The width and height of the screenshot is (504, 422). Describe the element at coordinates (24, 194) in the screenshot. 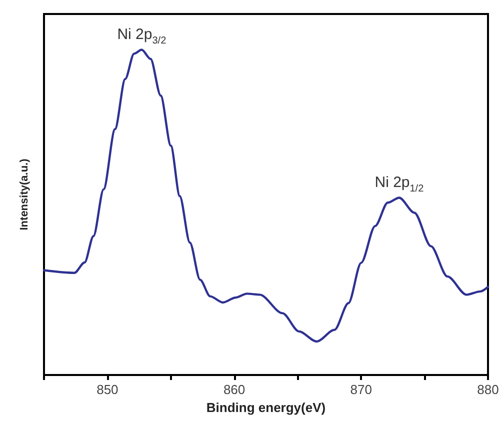

I see `y-axis-title: Intensity(a.u.)` at that location.